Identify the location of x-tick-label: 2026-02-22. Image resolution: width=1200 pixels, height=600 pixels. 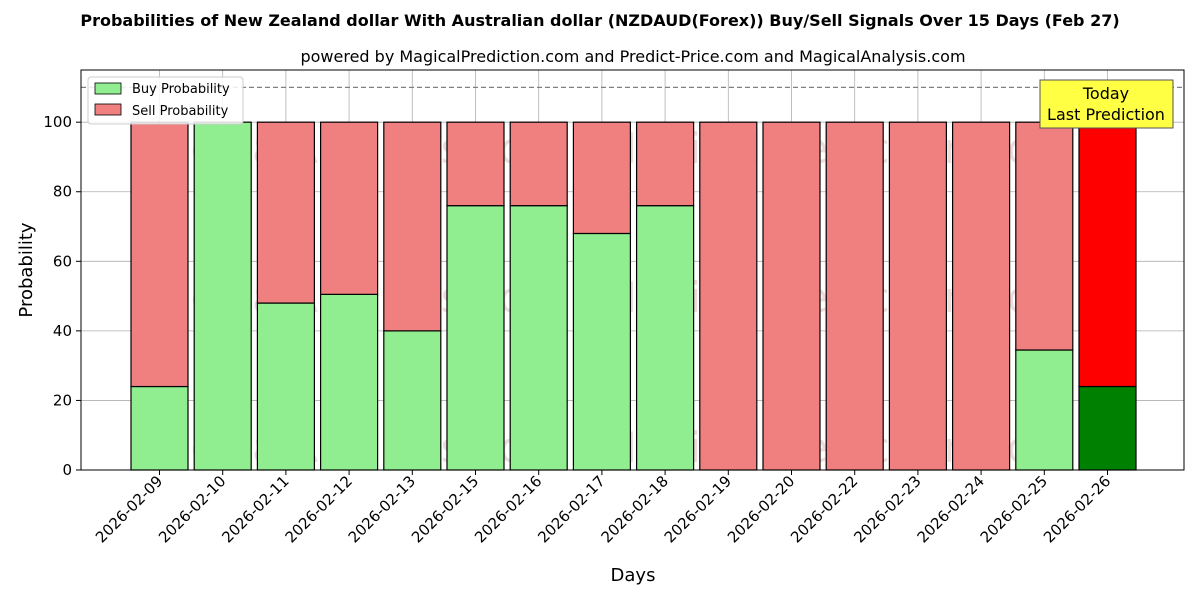
(824, 509).